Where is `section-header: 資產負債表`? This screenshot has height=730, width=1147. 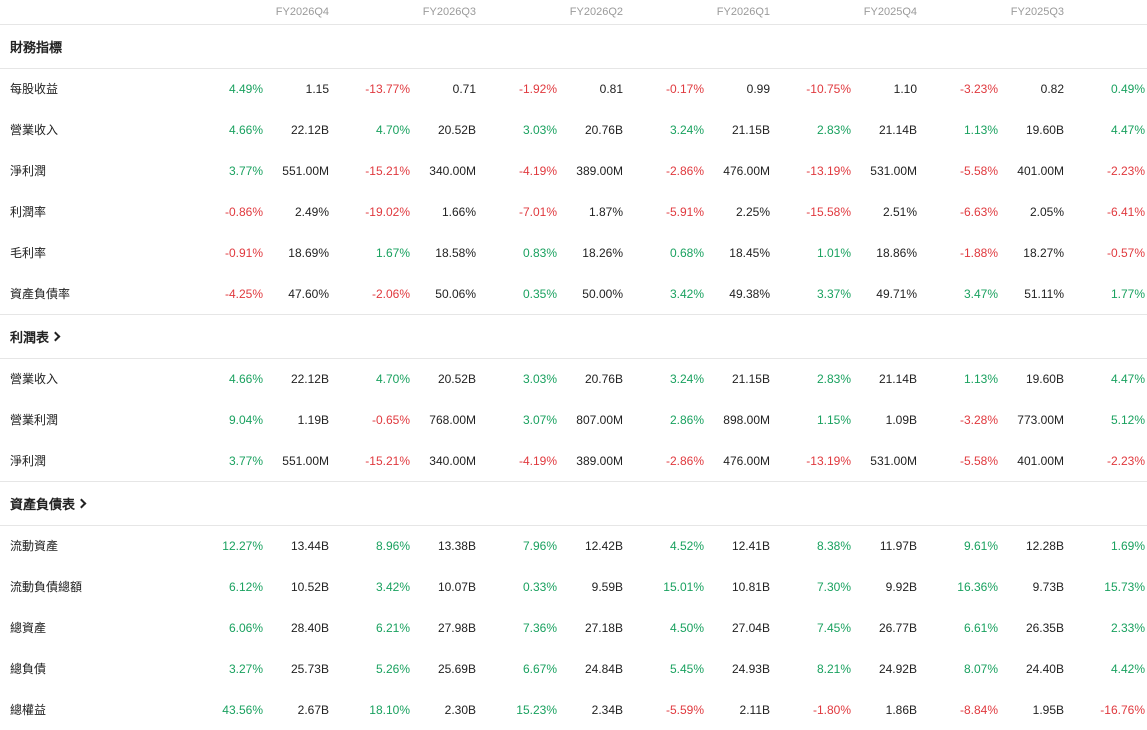 section-header: 資產負債表 is located at coordinates (573, 503).